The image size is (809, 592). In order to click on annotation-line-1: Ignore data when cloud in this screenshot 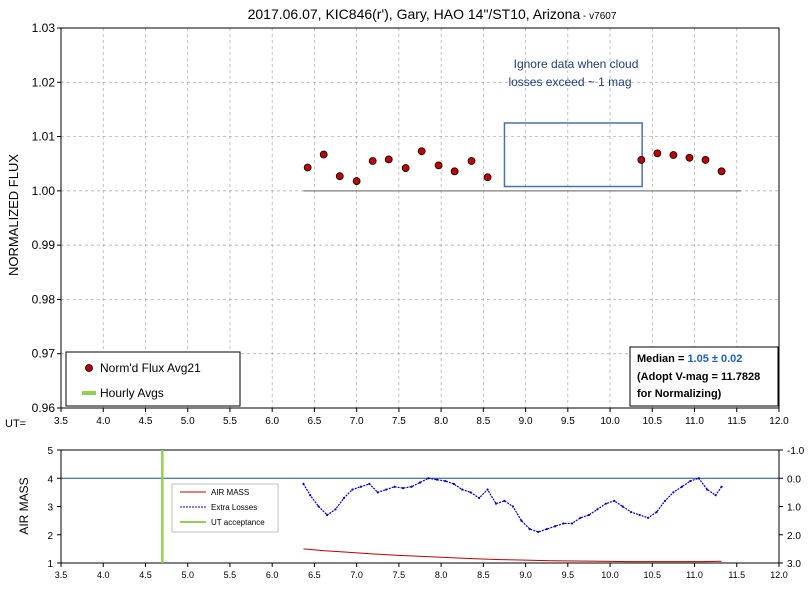, I will do `click(576, 64)`.